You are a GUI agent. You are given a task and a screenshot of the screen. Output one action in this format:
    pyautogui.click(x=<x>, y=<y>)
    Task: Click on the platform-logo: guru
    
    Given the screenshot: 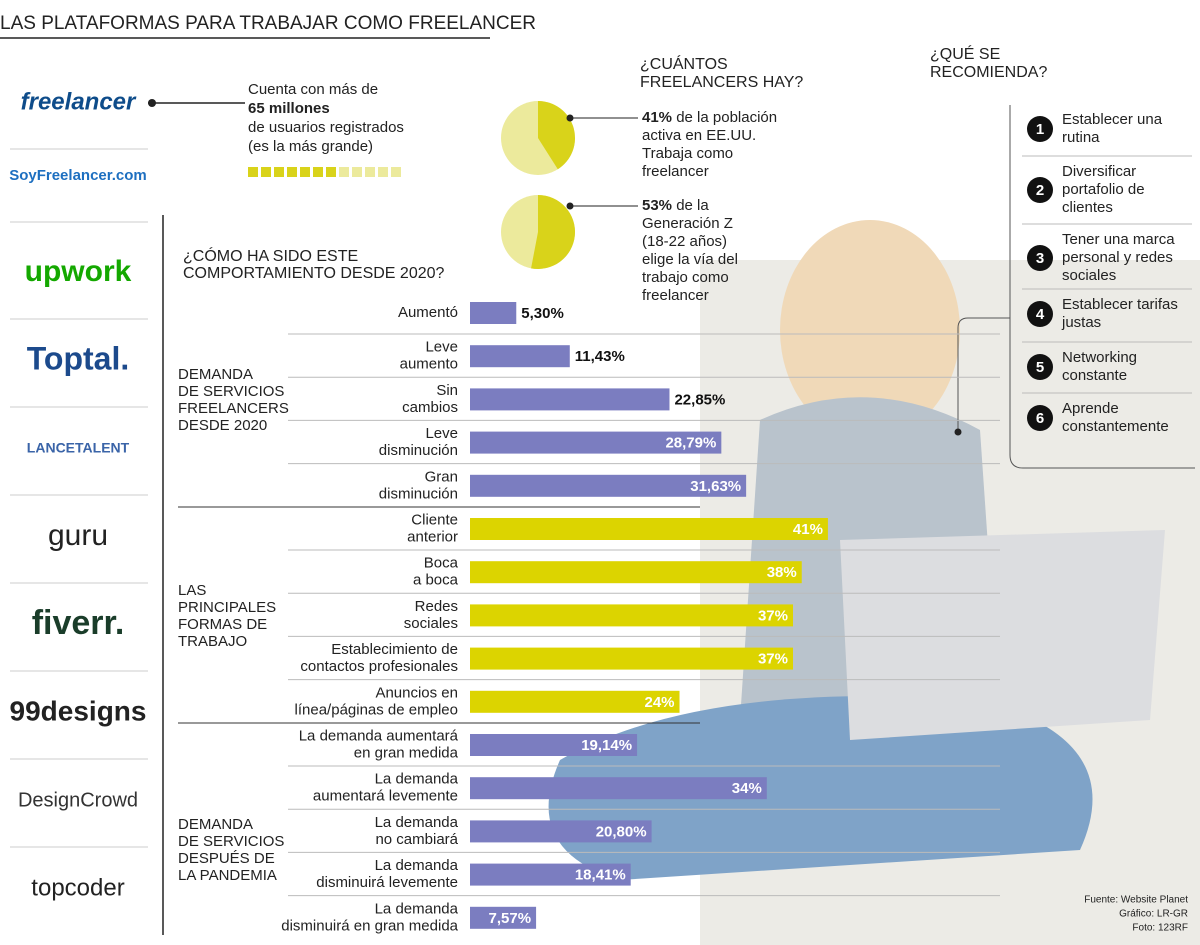 What is the action you would take?
    pyautogui.click(x=78, y=535)
    